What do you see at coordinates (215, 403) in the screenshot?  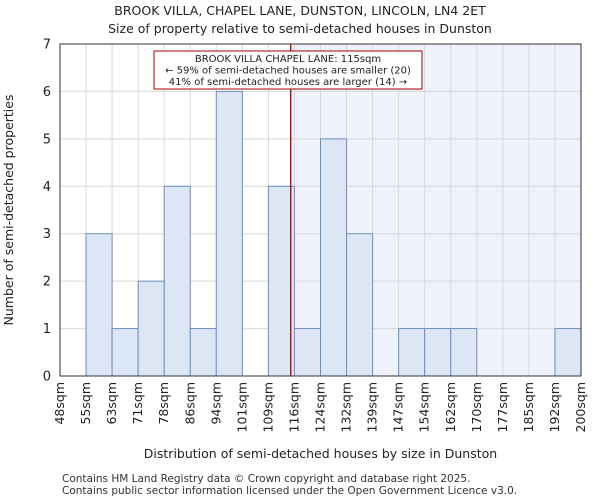 I see `x-tick-label: 94sqm` at bounding box center [215, 403].